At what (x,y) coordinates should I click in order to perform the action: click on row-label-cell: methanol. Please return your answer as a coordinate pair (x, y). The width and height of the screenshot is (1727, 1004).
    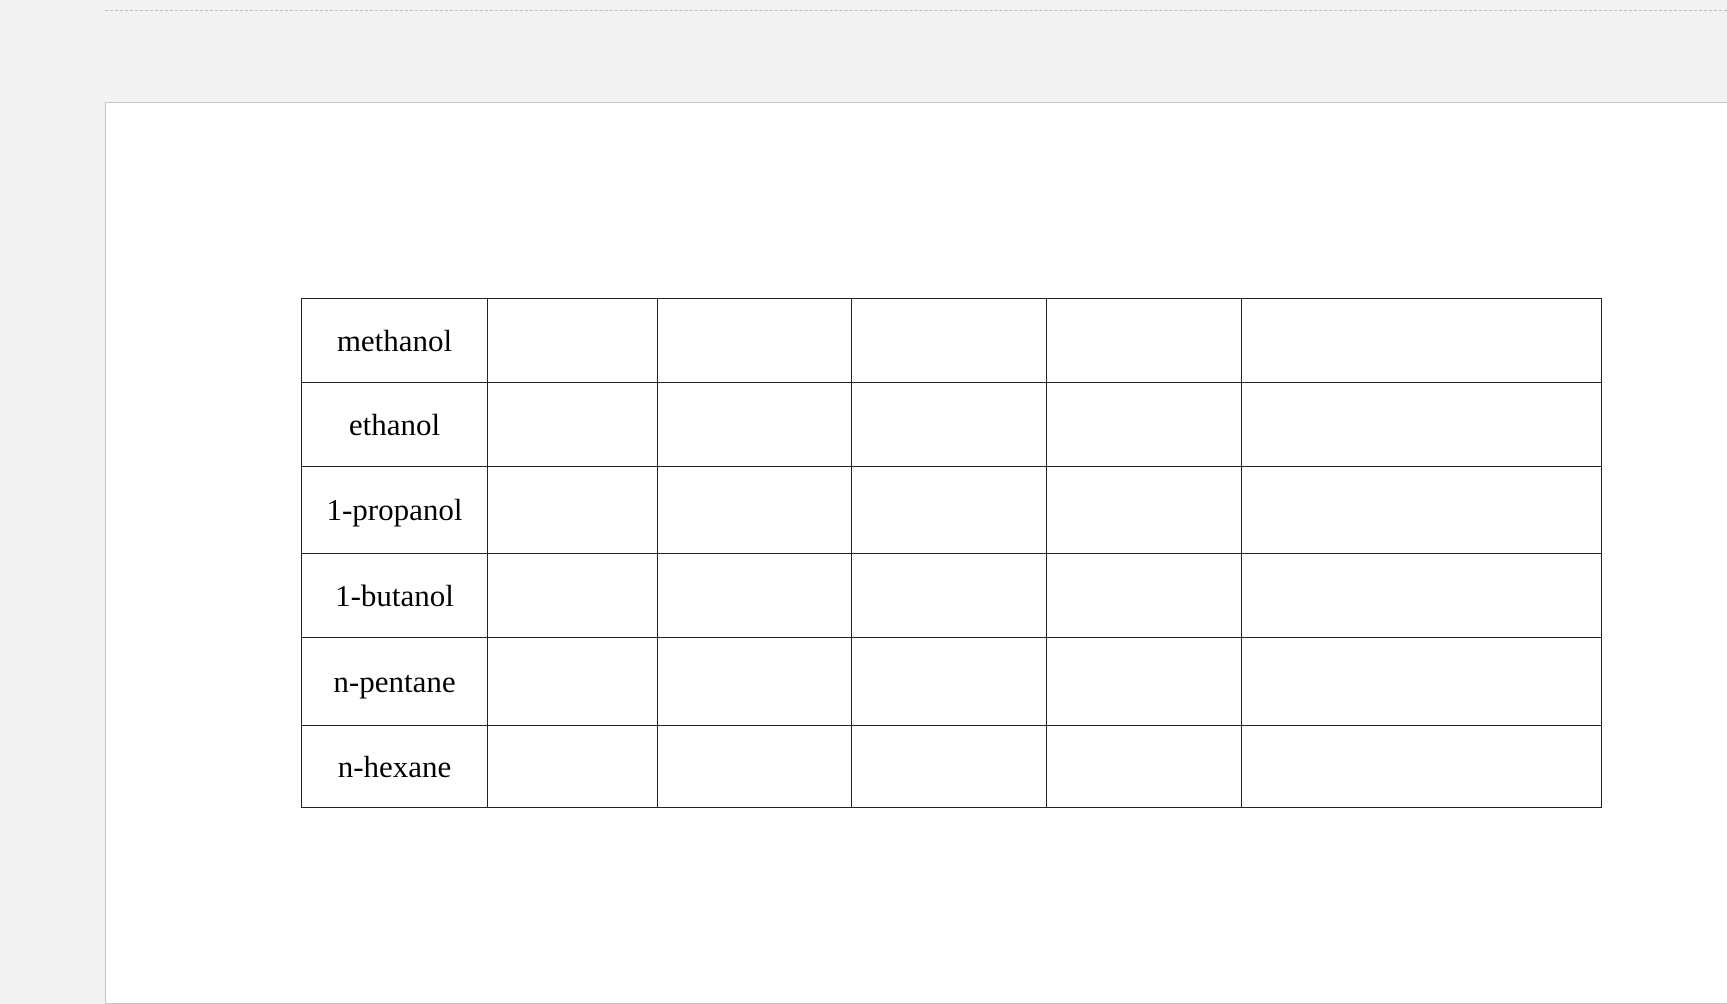
    Looking at the image, I should click on (394, 340).